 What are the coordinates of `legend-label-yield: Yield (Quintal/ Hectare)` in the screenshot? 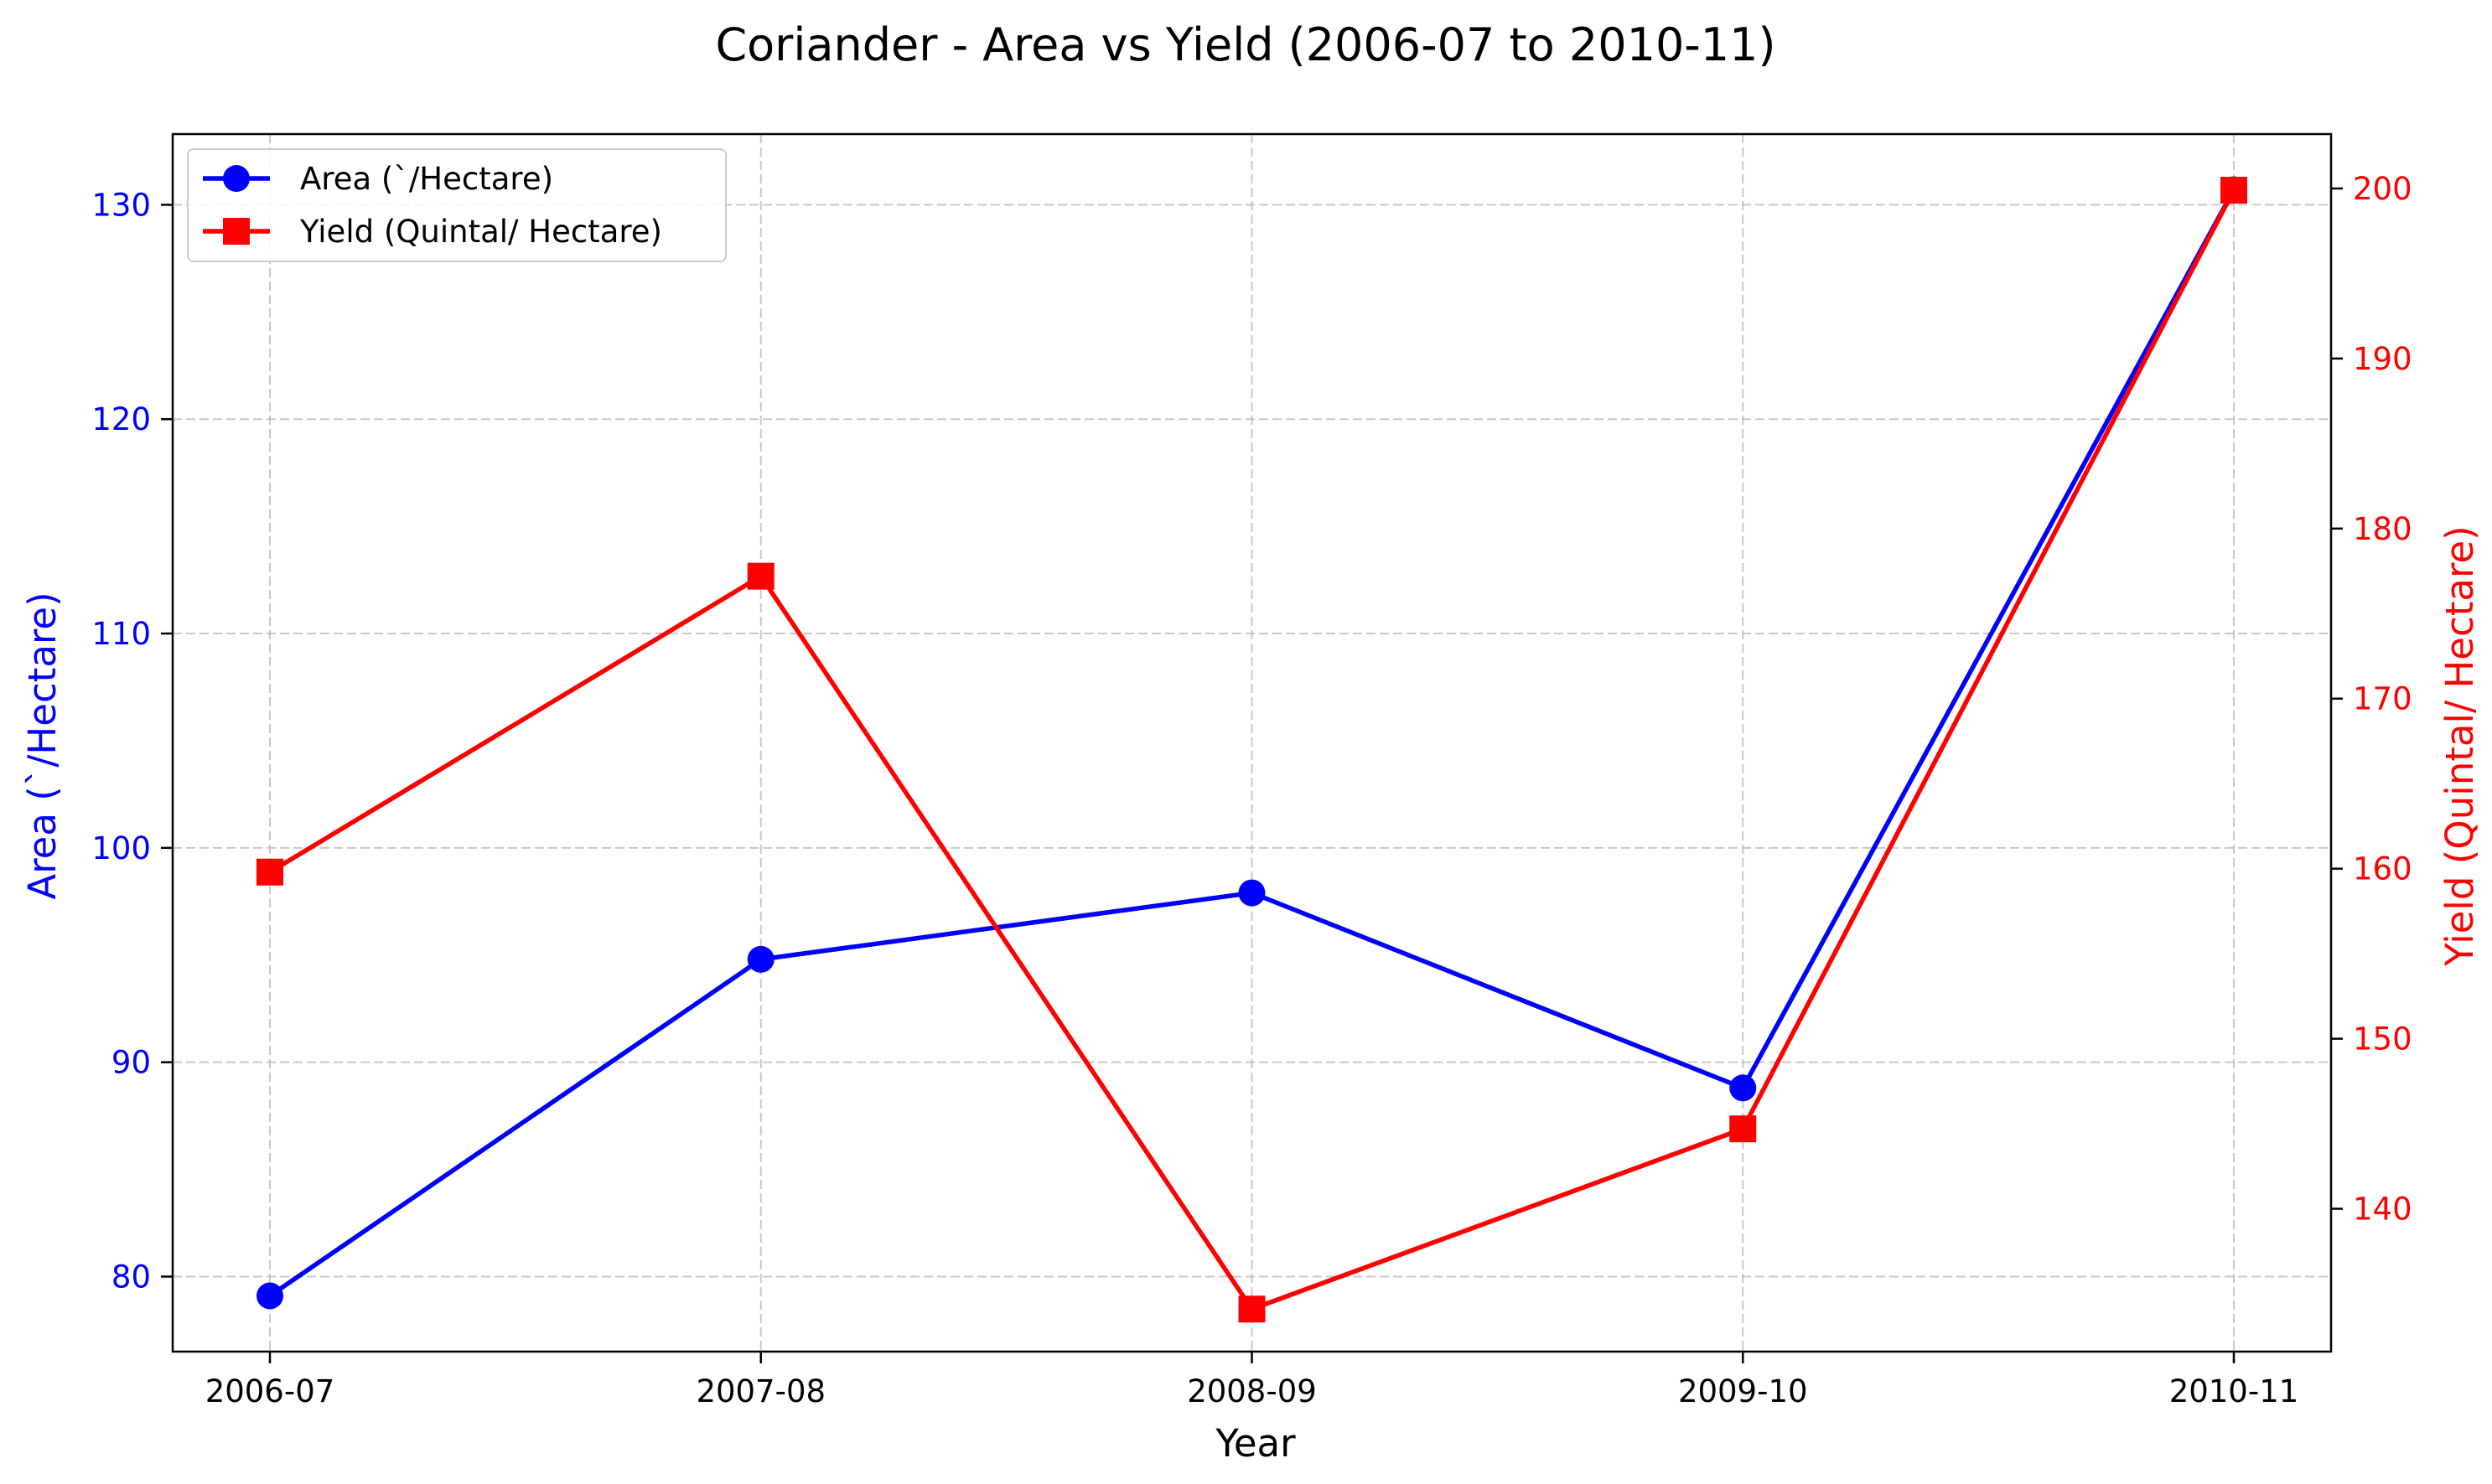 It's located at (480, 232).